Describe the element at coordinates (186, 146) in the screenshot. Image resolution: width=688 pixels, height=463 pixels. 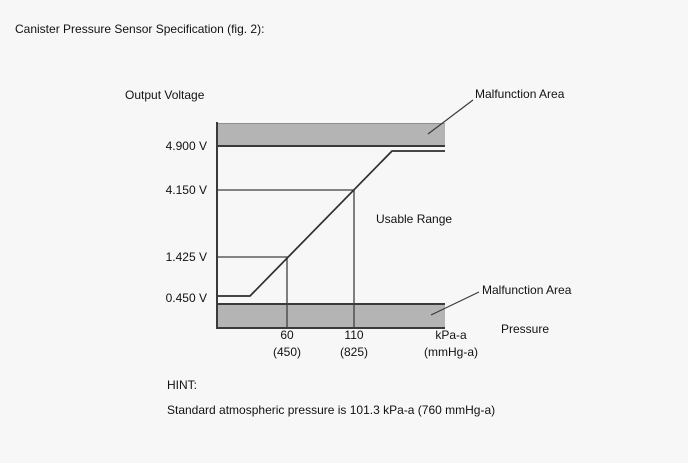
I see `y-tick-4900: 4.900 V` at that location.